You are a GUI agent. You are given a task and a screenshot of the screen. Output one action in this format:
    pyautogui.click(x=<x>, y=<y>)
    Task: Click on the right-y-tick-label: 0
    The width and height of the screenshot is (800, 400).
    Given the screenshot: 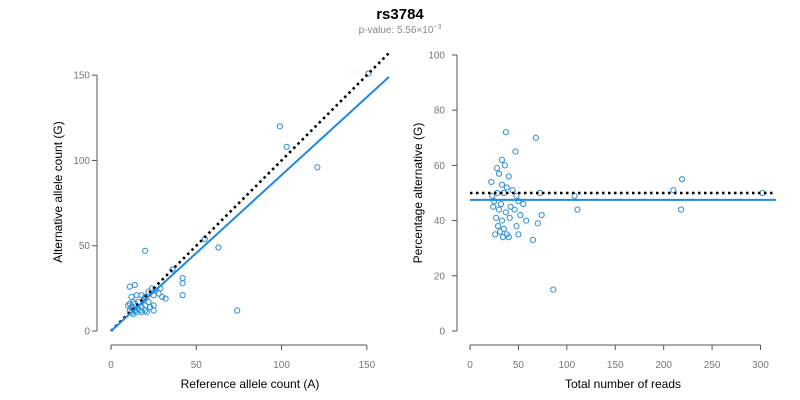 What is the action you would take?
    pyautogui.click(x=442, y=332)
    